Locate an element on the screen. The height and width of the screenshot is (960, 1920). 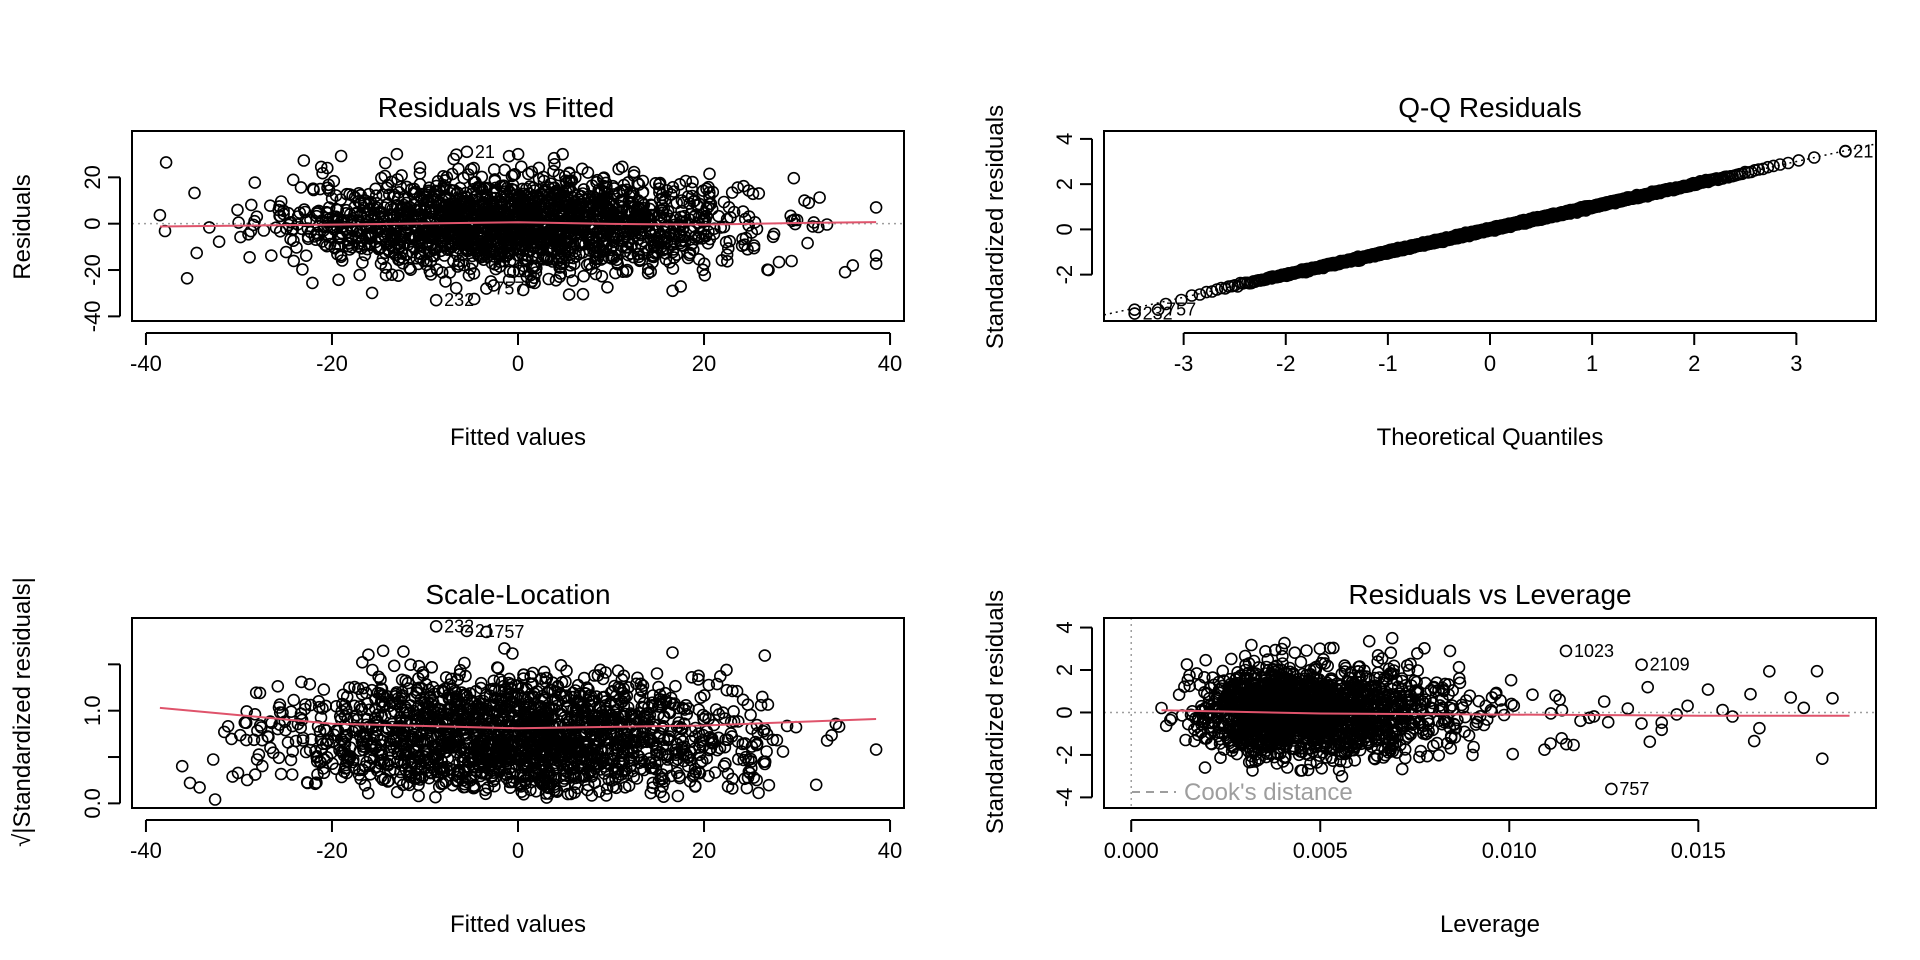
x-tick-label: -20 is located at coordinates (332, 363).